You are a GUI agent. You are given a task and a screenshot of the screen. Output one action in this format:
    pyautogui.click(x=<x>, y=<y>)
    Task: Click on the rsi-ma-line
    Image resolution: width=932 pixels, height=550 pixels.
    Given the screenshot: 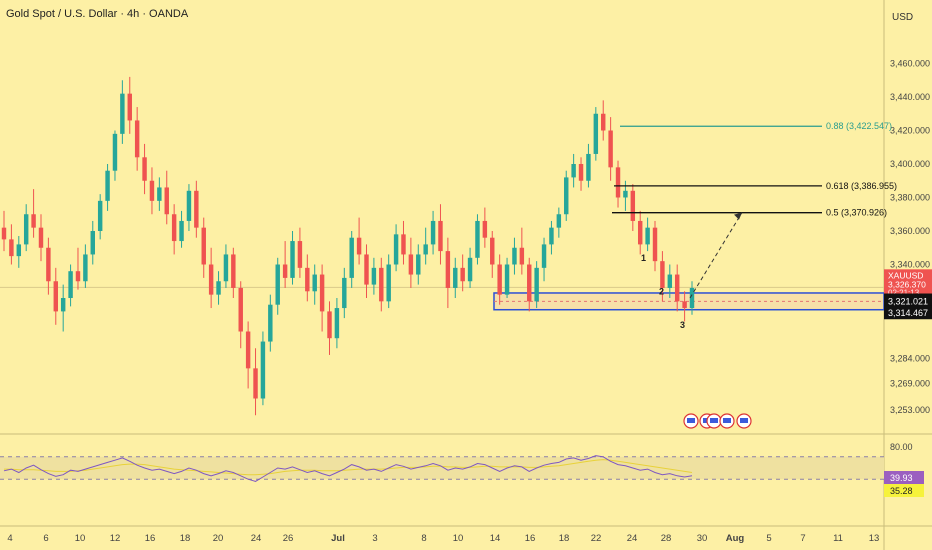 What is the action you would take?
    pyautogui.click(x=348, y=467)
    